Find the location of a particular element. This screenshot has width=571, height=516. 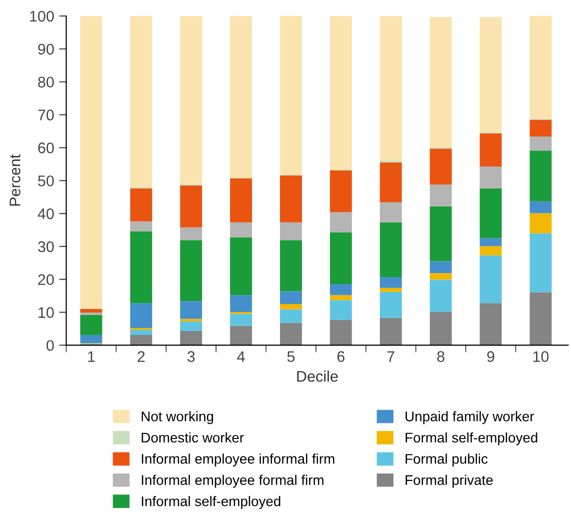

legend-label: Formal self-employed is located at coordinates (472, 439).